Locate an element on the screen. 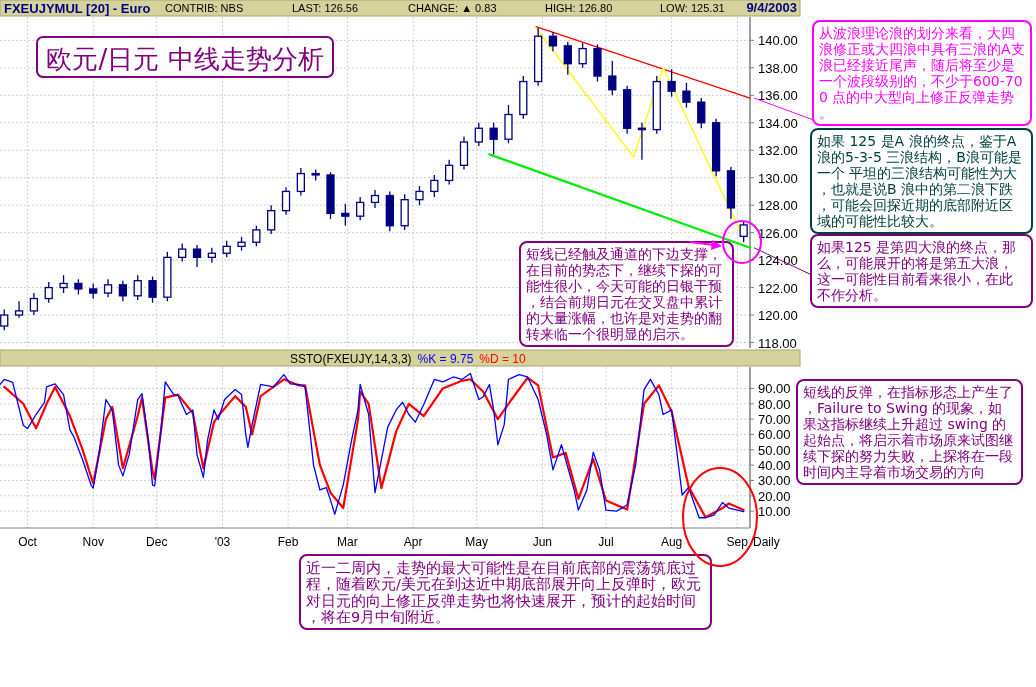  annotation: 从波浪理论浪的划分来看，大四浪修正或大四浪中具有三浪的A支浪已经接近尾声，随后将至少是一个波段级别的，不少于600-700 点的中大型向上修正反弹走势。 is located at coordinates (922, 73).